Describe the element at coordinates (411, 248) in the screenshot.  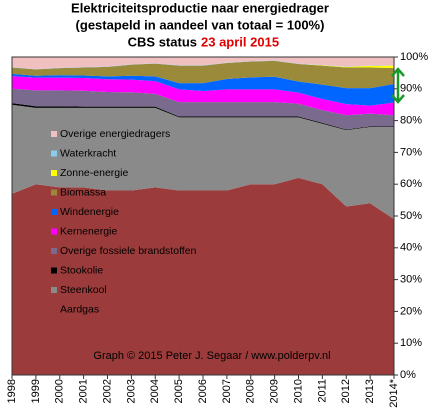
I see `y-tick-label: 40%` at that location.